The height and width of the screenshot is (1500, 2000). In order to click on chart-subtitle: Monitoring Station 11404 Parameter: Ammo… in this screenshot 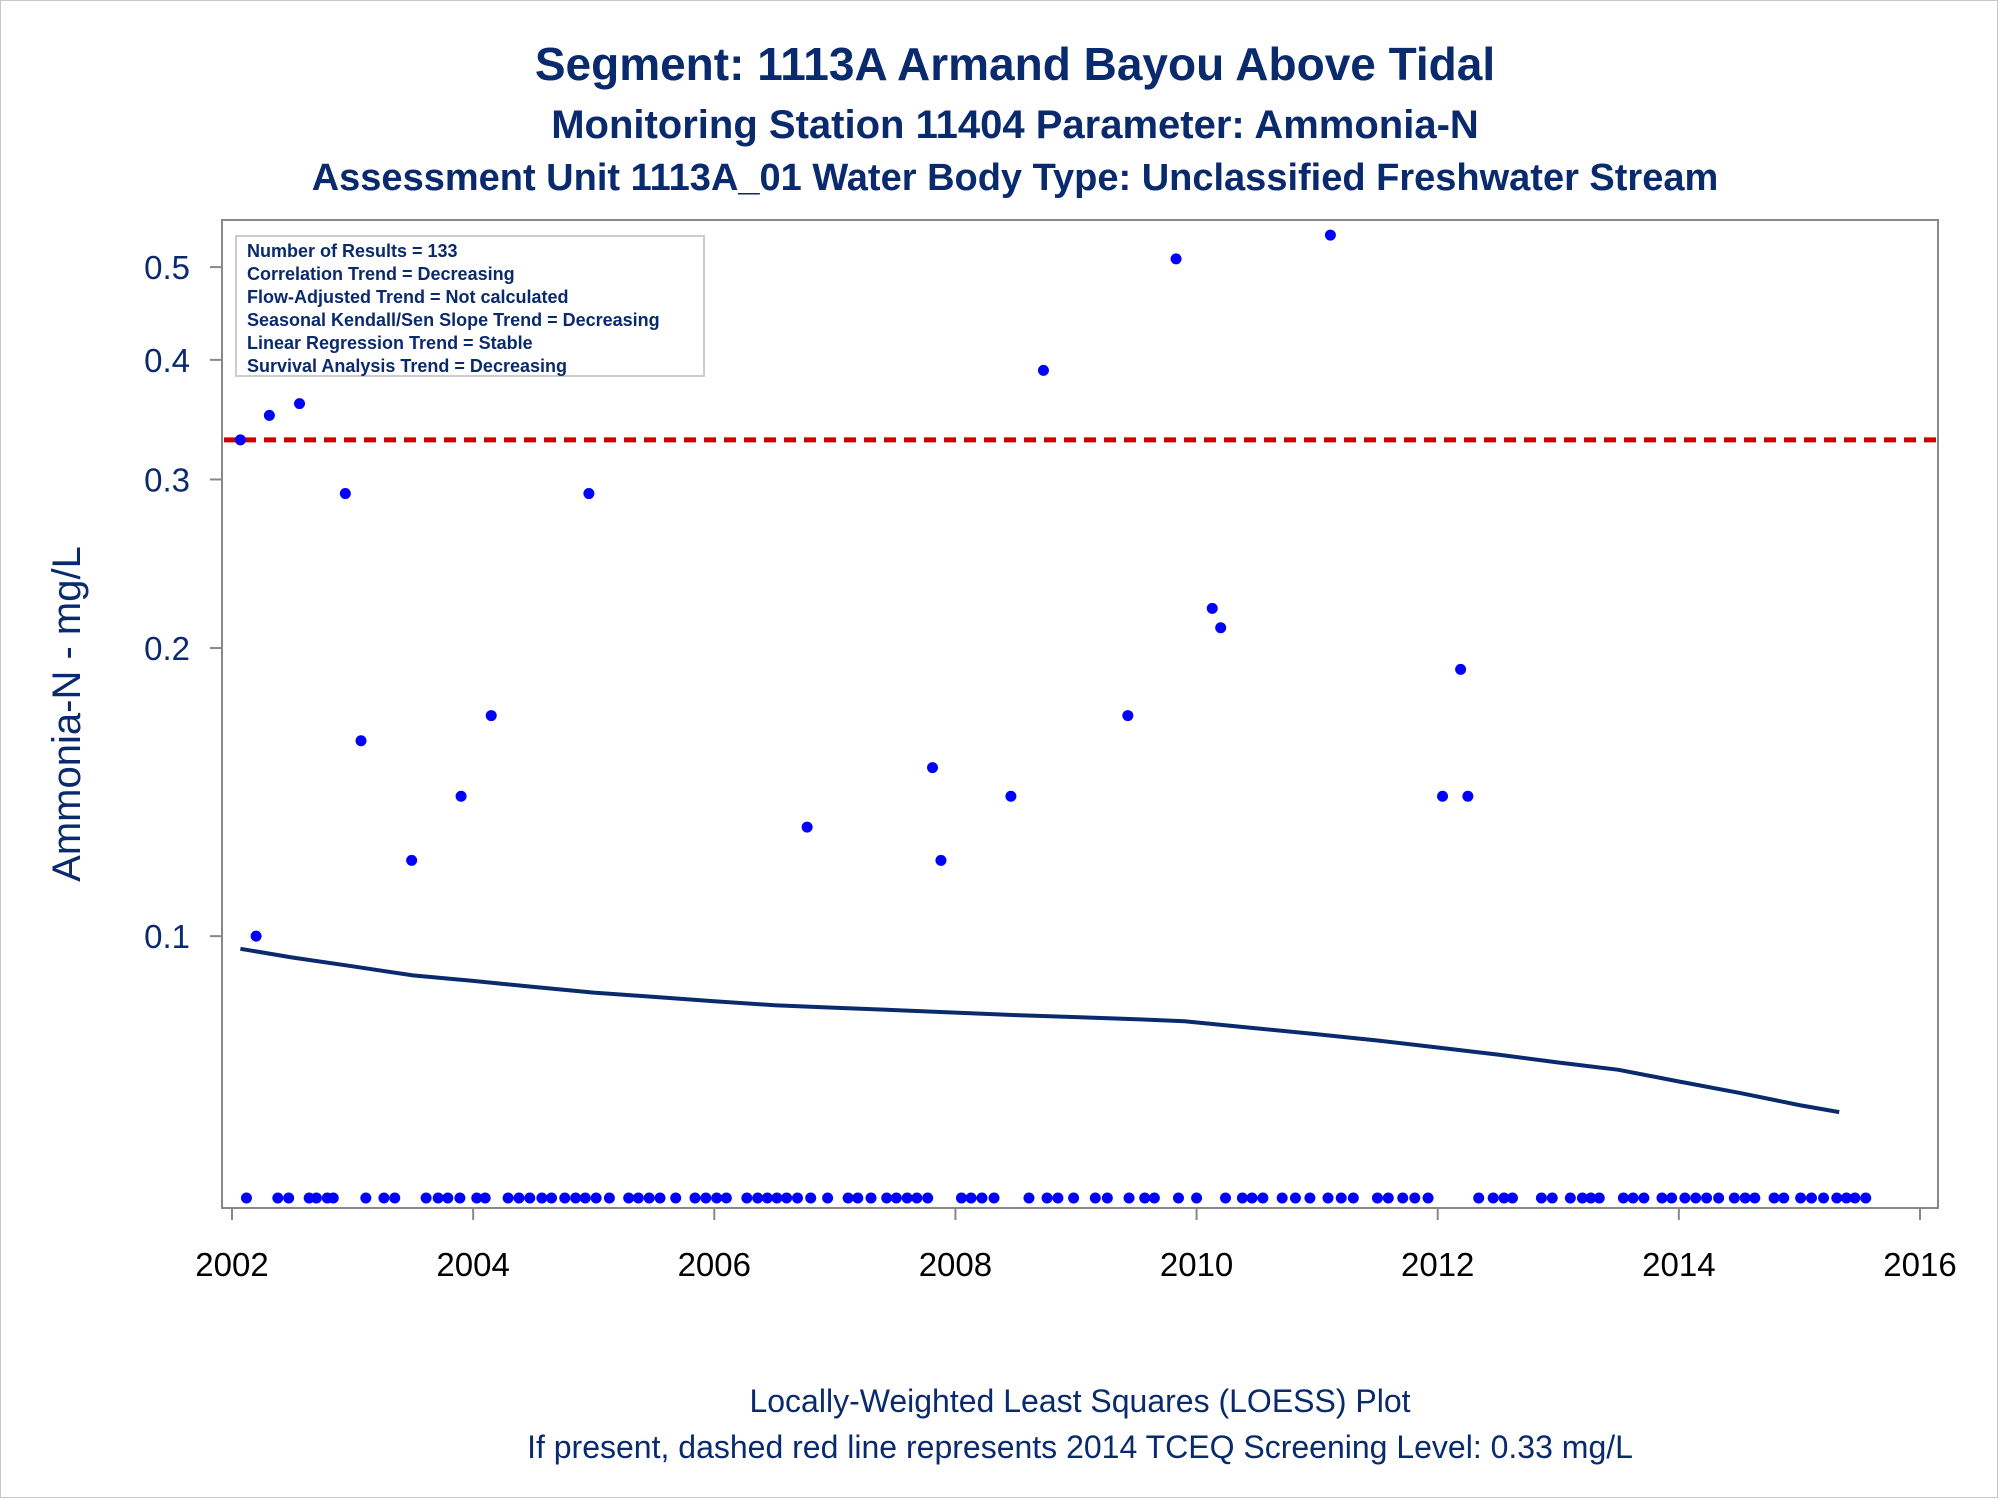, I will do `click(1015, 125)`.